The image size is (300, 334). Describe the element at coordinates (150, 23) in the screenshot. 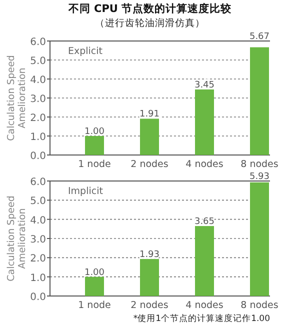

I see `chart-subtitle: （进行齿轮油润滑仿真）` at that location.